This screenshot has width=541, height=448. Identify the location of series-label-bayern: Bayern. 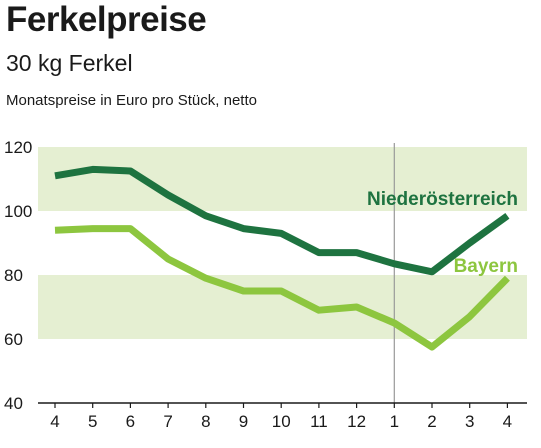
(486, 266).